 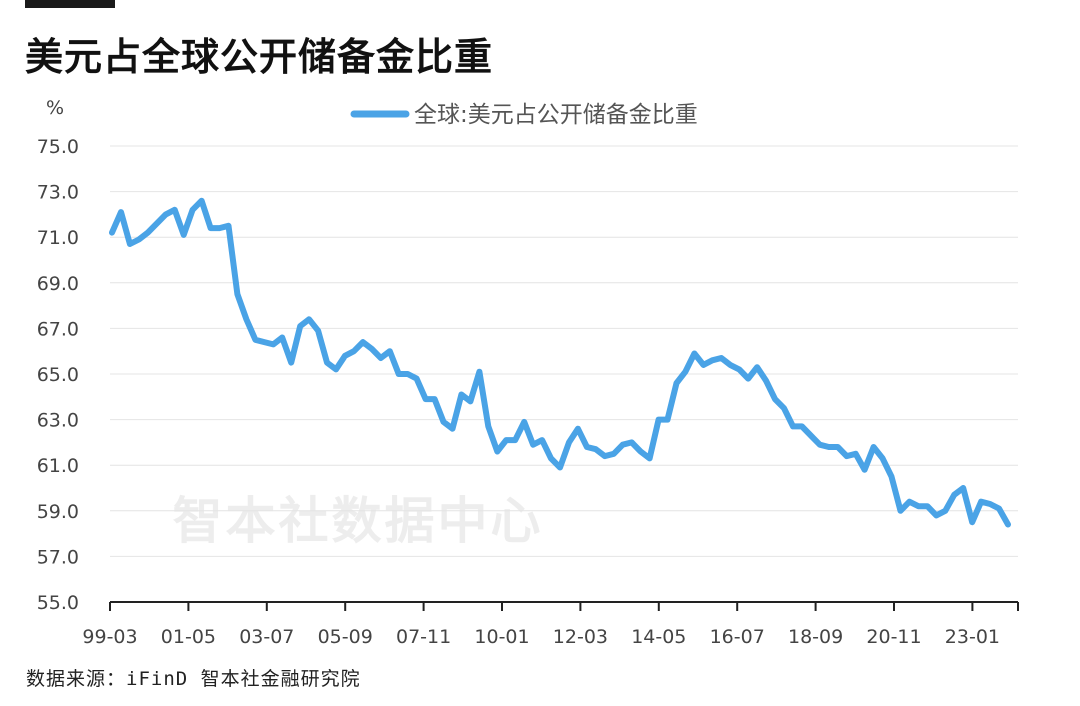 What do you see at coordinates (266, 637) in the screenshot?
I see `x-tick-label: 03-07` at bounding box center [266, 637].